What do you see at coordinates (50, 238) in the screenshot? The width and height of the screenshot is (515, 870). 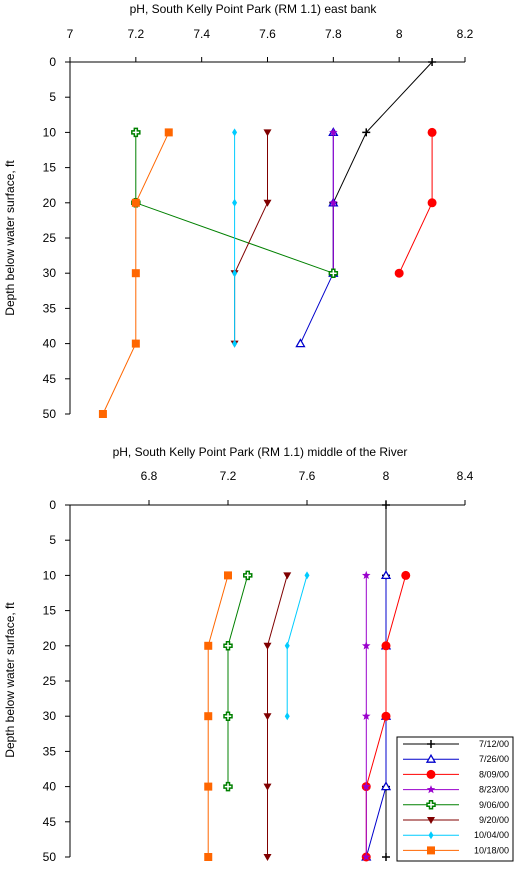 I see `y-tick-label: 25` at bounding box center [50, 238].